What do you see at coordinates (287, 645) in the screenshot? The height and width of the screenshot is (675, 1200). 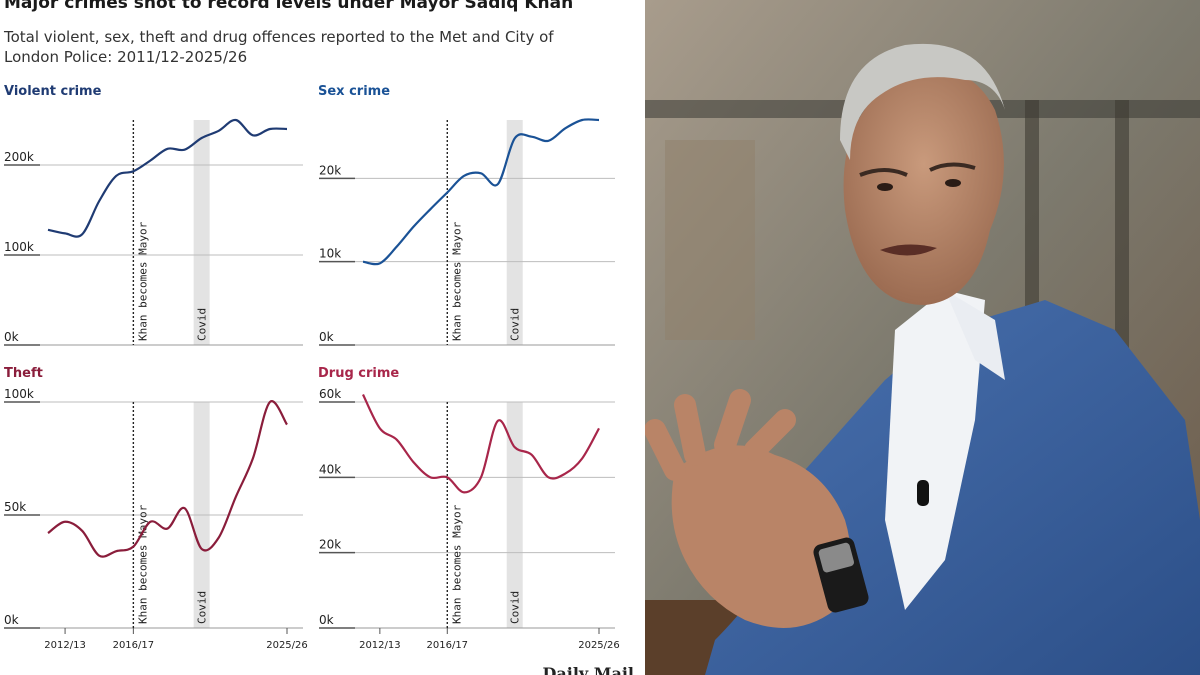 I see `theft-x-tick-label: 2025/26` at bounding box center [287, 645].